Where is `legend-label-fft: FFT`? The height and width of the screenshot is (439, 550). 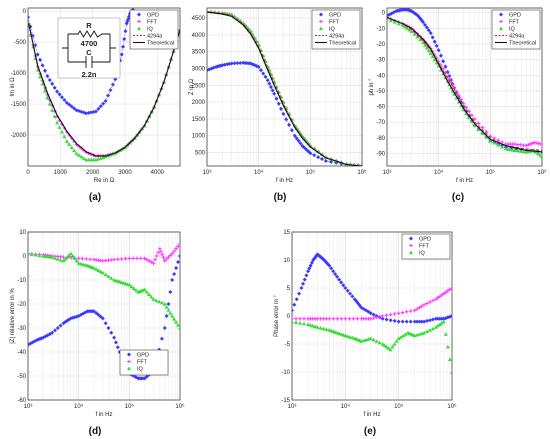
legend-label-fft: FFT is located at coordinates (424, 247).